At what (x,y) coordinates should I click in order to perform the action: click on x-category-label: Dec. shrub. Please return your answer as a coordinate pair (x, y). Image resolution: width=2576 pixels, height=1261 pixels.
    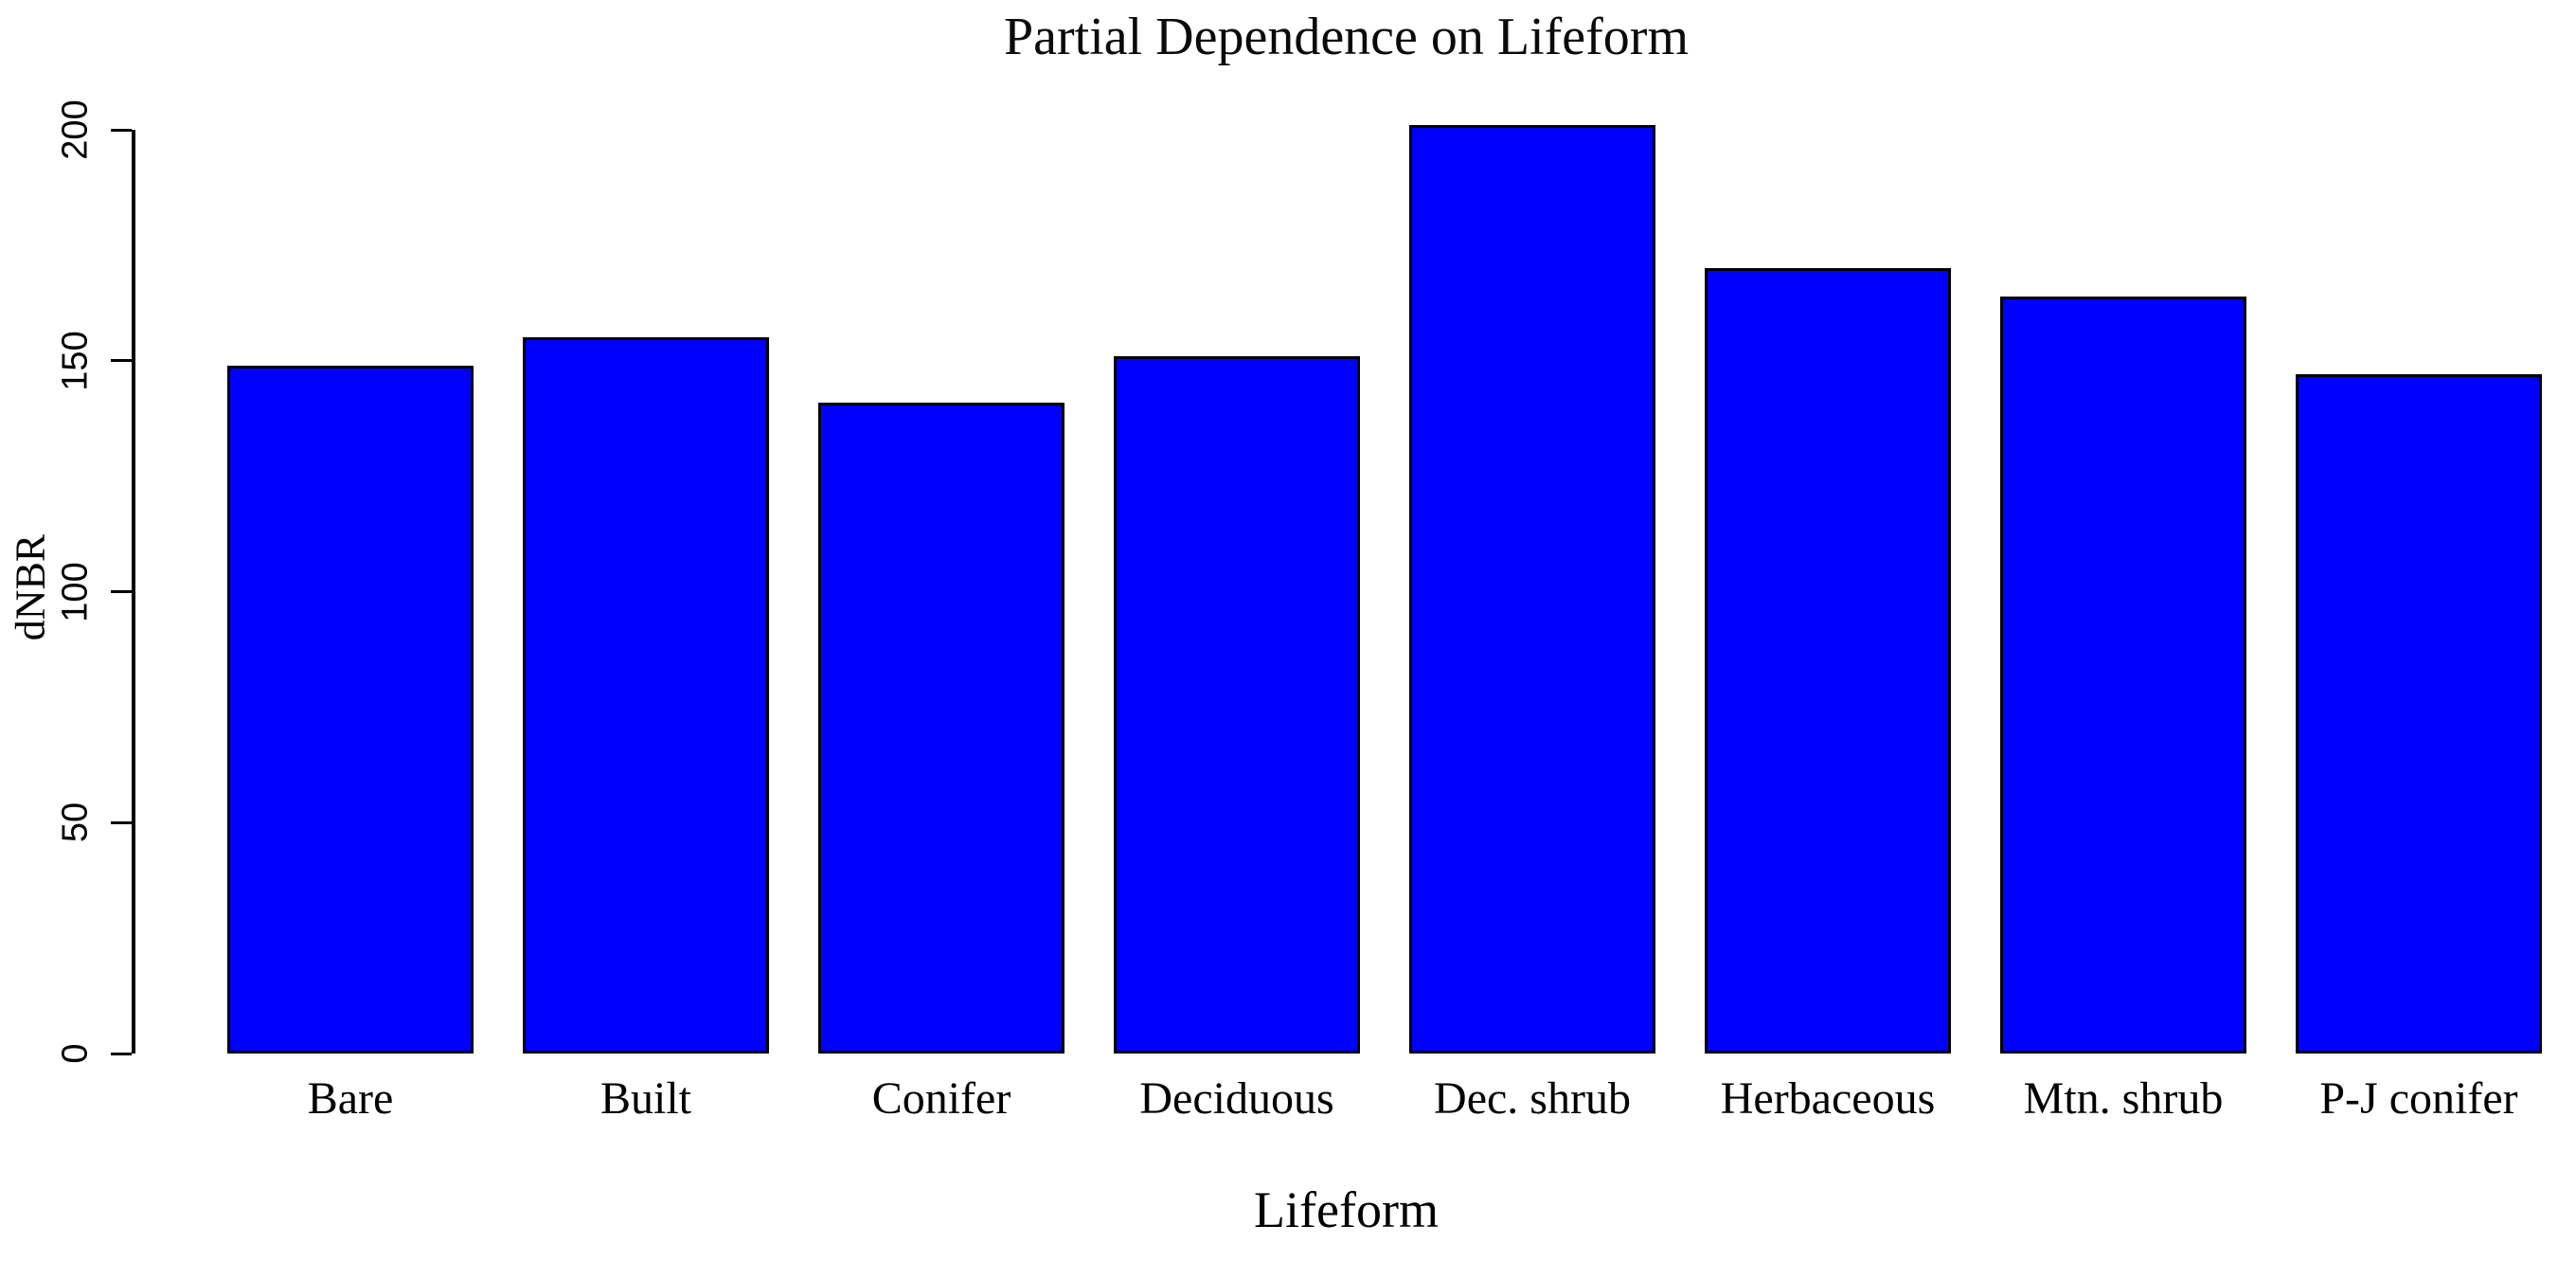
    Looking at the image, I should click on (1532, 1098).